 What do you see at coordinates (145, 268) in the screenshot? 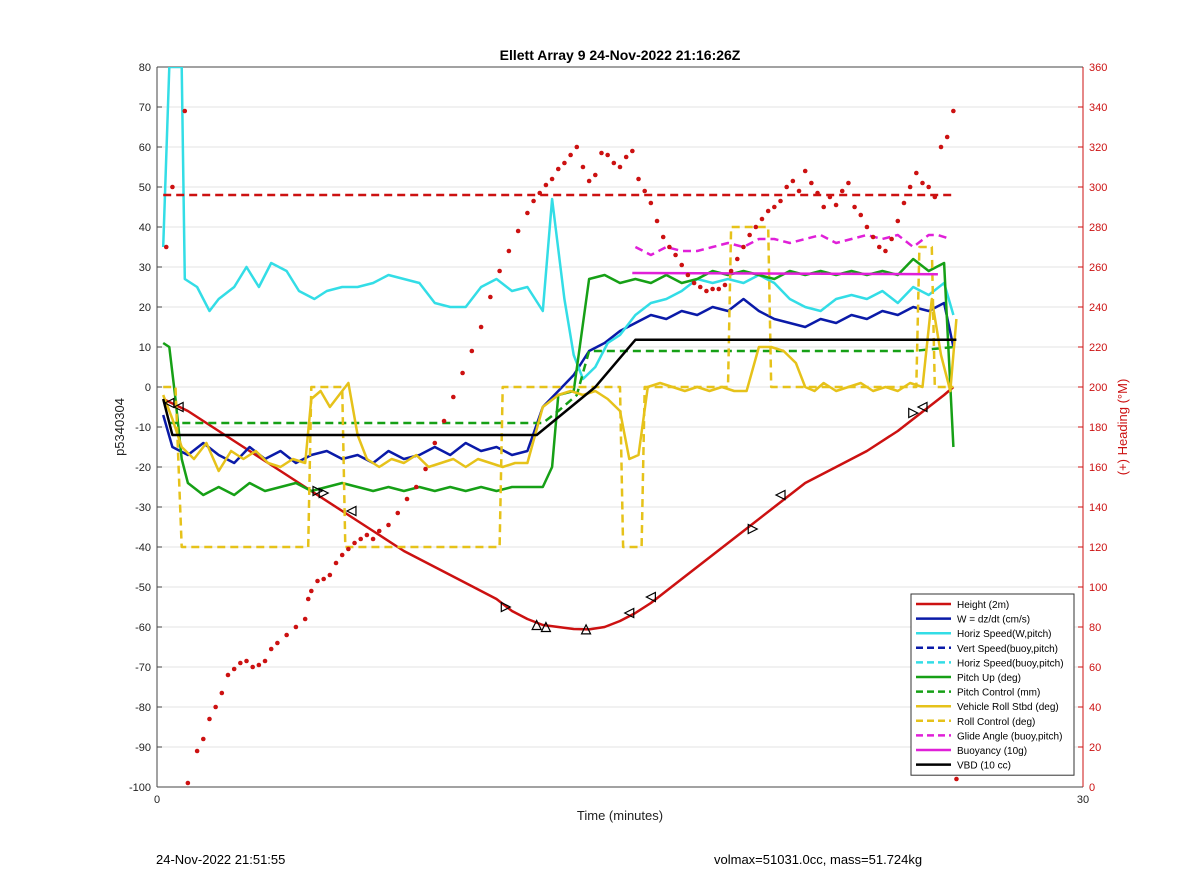
I see `y-tick-label: 30` at bounding box center [145, 268].